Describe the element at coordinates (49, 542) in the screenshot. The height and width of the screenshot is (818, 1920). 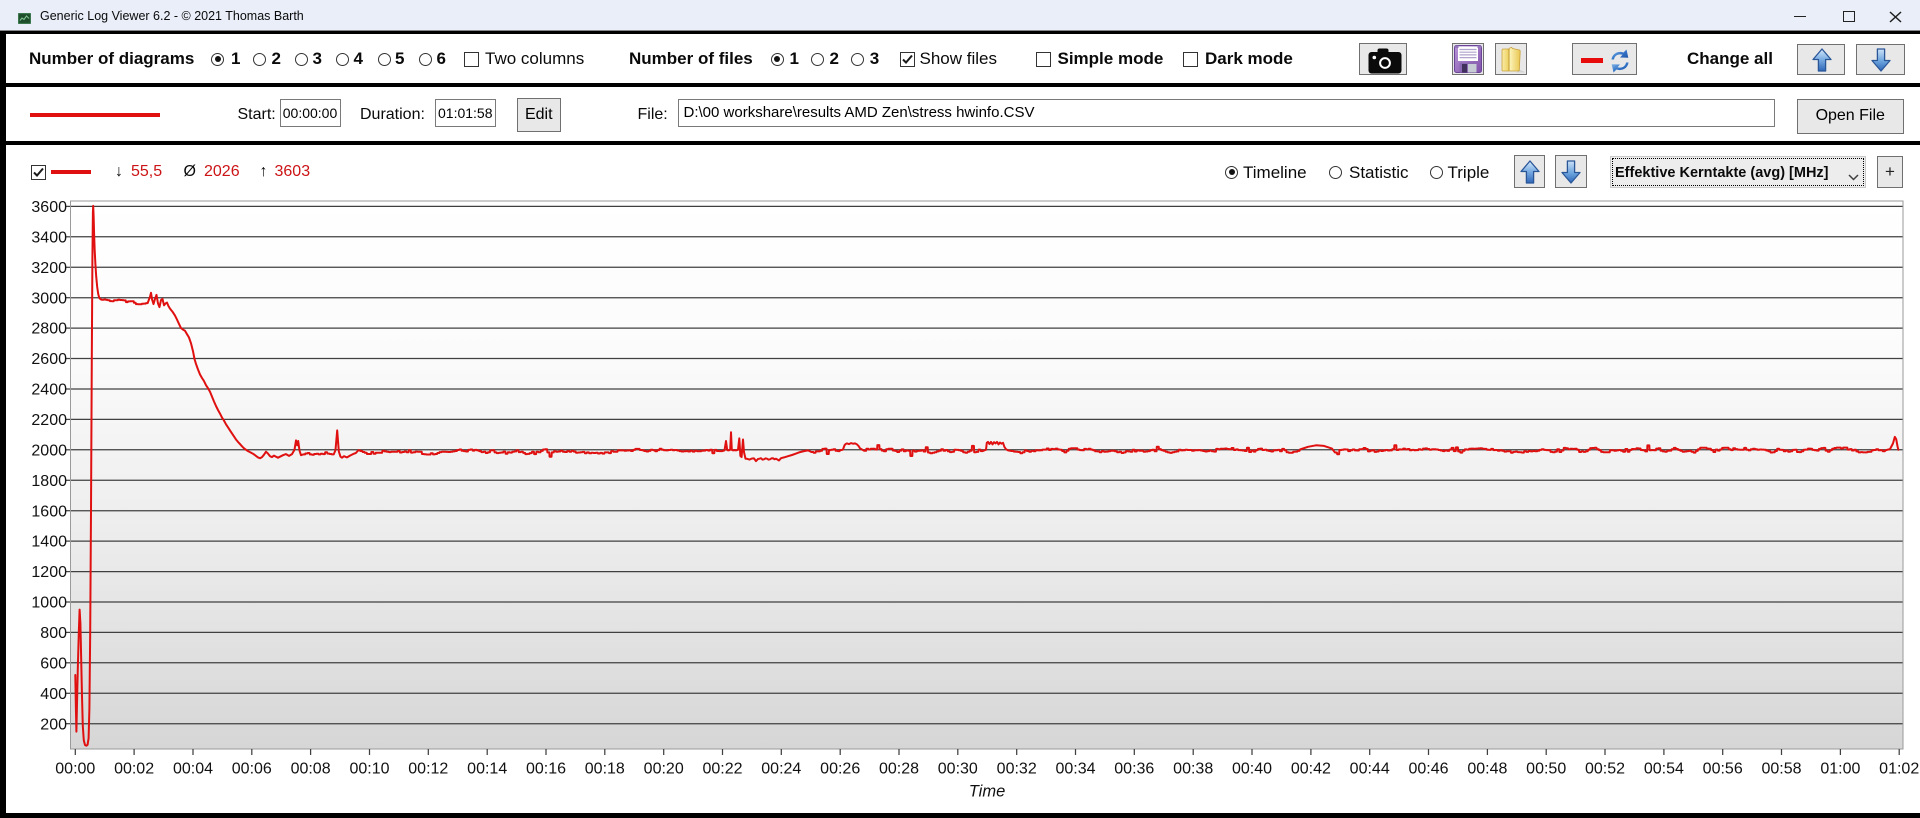
I see `svg-text: 1400` at that location.